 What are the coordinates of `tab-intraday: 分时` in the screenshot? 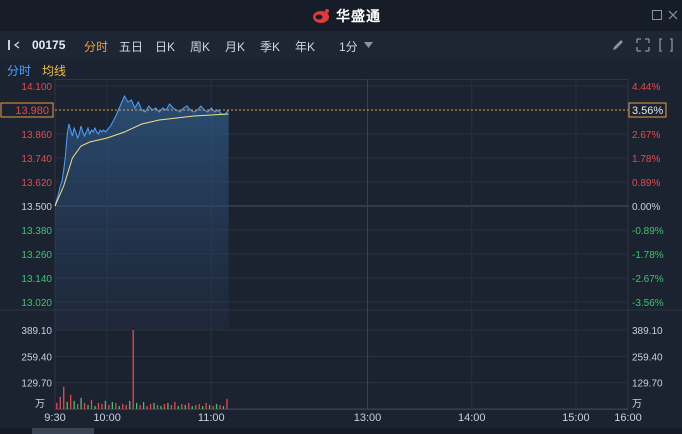 It's located at (96, 47).